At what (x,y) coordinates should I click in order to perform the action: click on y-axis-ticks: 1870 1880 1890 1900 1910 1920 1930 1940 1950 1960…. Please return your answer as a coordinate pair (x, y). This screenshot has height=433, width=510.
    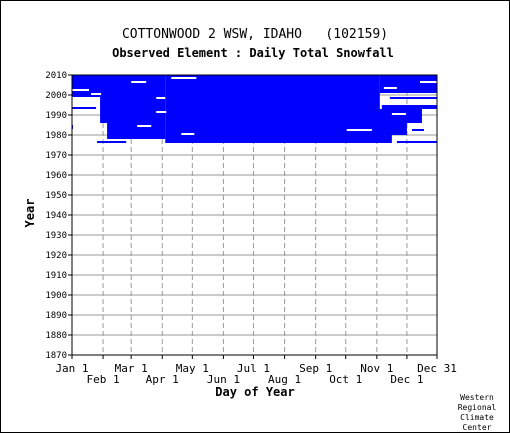
    Looking at the image, I should click on (58, 216).